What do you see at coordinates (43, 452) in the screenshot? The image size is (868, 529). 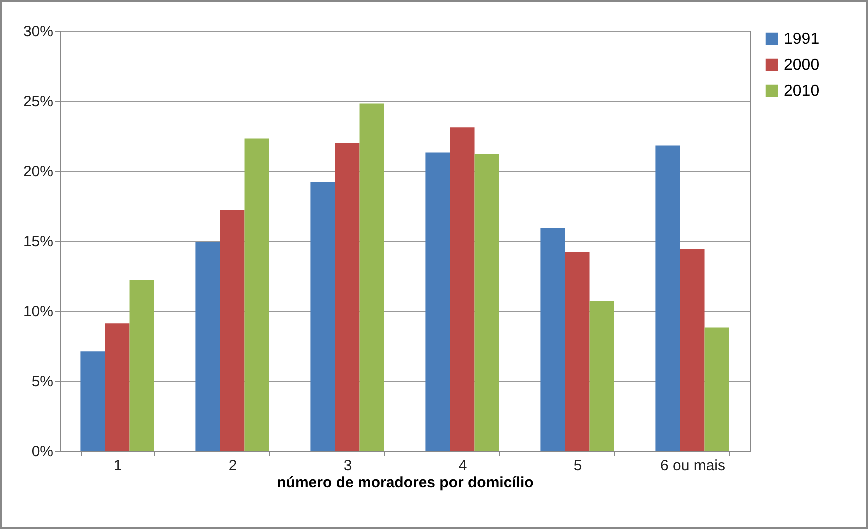 I see `y-tick-label: 0%` at bounding box center [43, 452].